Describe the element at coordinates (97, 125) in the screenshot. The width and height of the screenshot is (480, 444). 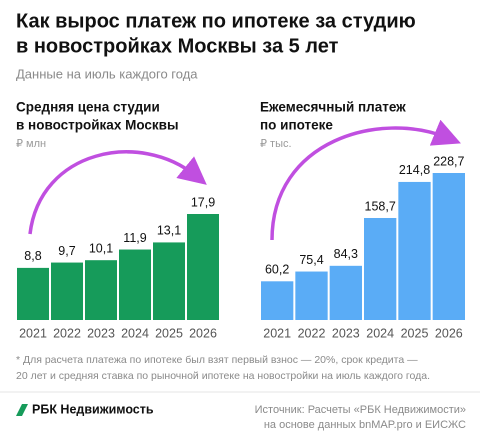
I see `panel-title: в новостройках Москвы` at that location.